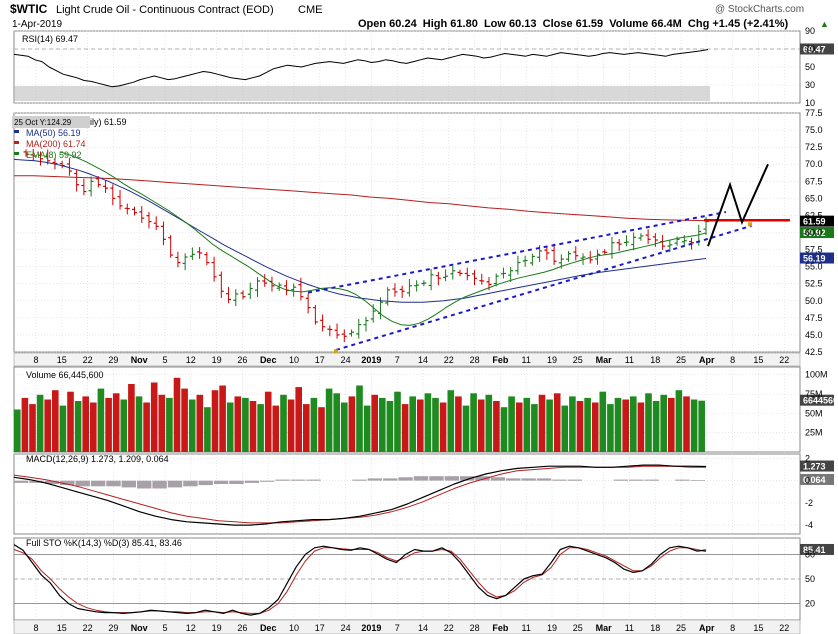 Image resolution: width=838 pixels, height=634 pixels. I want to click on y-tick-label-price: 52.5, so click(814, 284).